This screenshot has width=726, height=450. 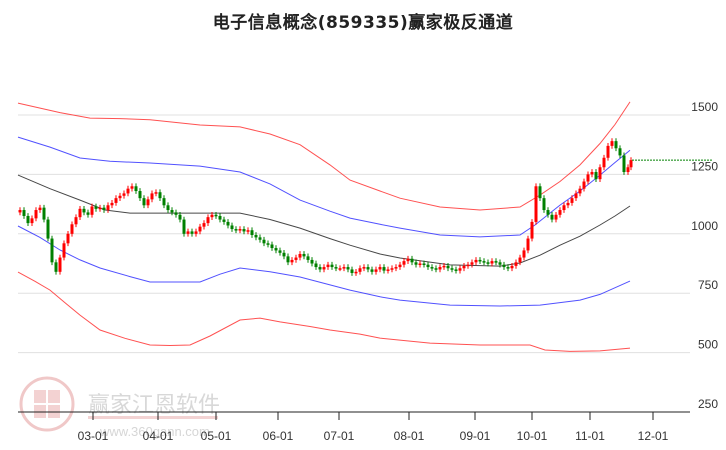 What do you see at coordinates (154, 405) in the screenshot?
I see `watermark-brand: 赢家江恩软件` at bounding box center [154, 405].